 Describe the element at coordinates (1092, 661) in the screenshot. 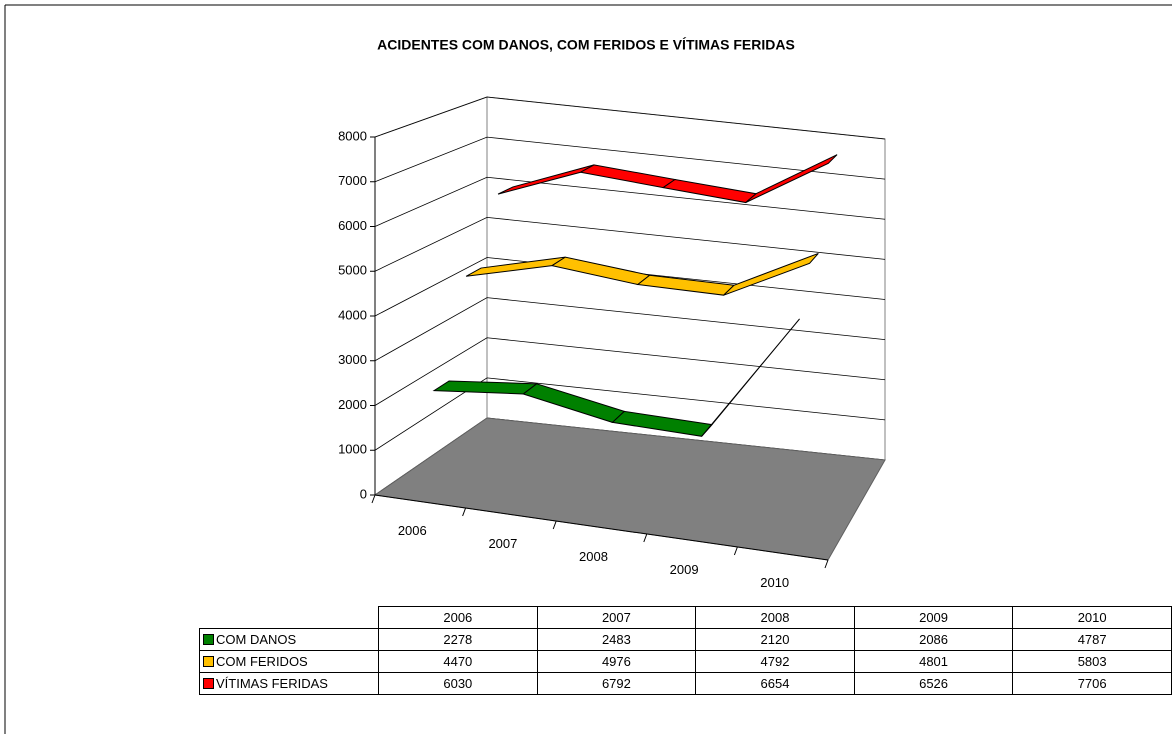

I see `table-cell: 5803` at that location.